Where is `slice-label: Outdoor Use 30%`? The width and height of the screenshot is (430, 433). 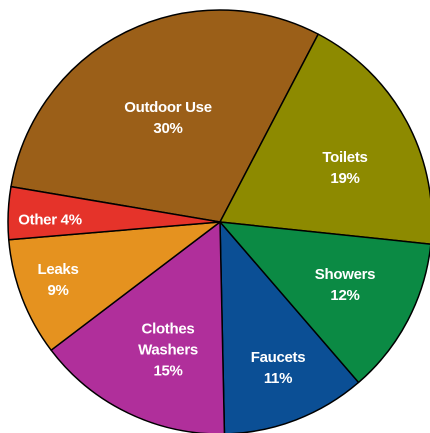 slice-label: Outdoor Use 30% is located at coordinates (168, 118).